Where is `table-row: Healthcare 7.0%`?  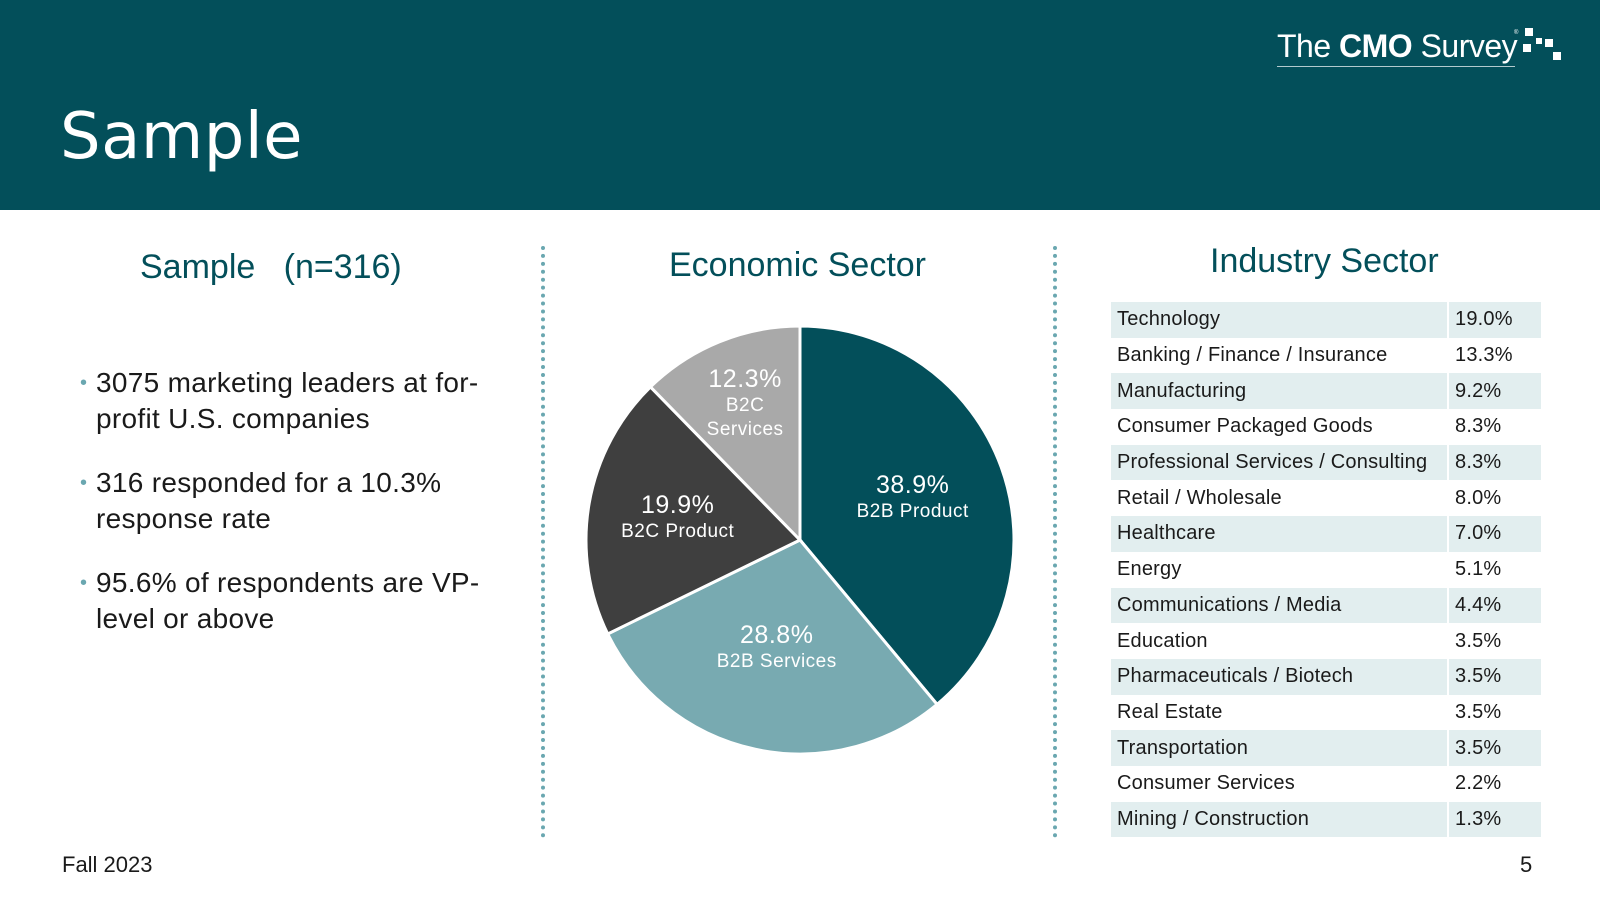 table-row: Healthcare 7.0% is located at coordinates (1326, 534).